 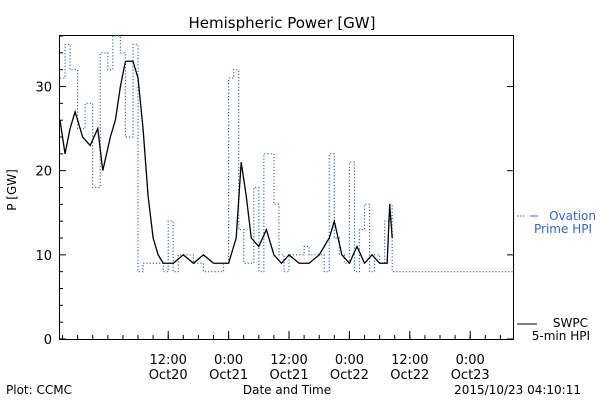 I want to click on legend-label-ovation-line1: Ovation, so click(x=572, y=216).